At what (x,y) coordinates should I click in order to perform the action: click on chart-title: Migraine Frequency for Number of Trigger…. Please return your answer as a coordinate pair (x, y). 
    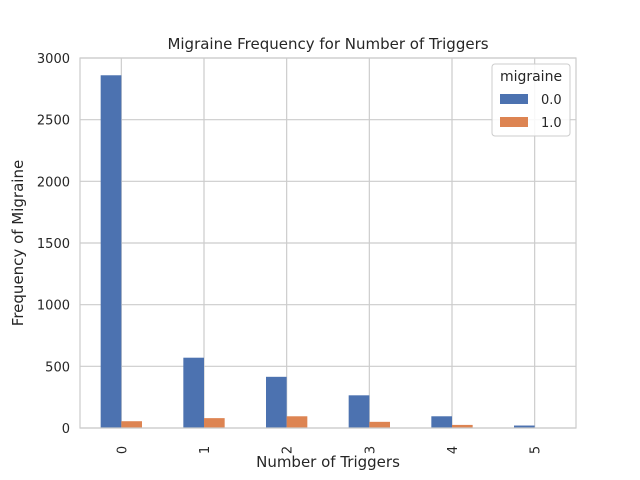
    Looking at the image, I should click on (327, 44).